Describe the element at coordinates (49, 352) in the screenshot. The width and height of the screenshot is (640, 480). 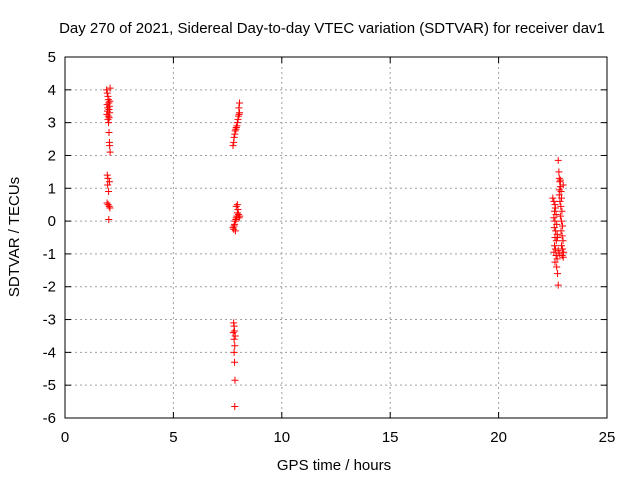
I see `y-tick-label: -4` at that location.